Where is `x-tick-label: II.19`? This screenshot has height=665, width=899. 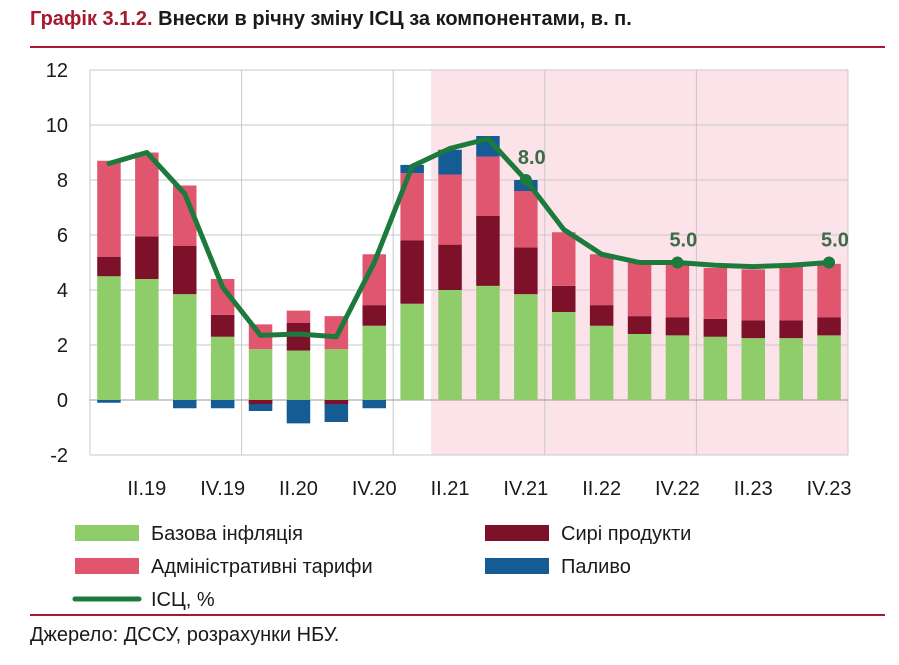 x-tick-label: II.19 is located at coordinates (146, 489).